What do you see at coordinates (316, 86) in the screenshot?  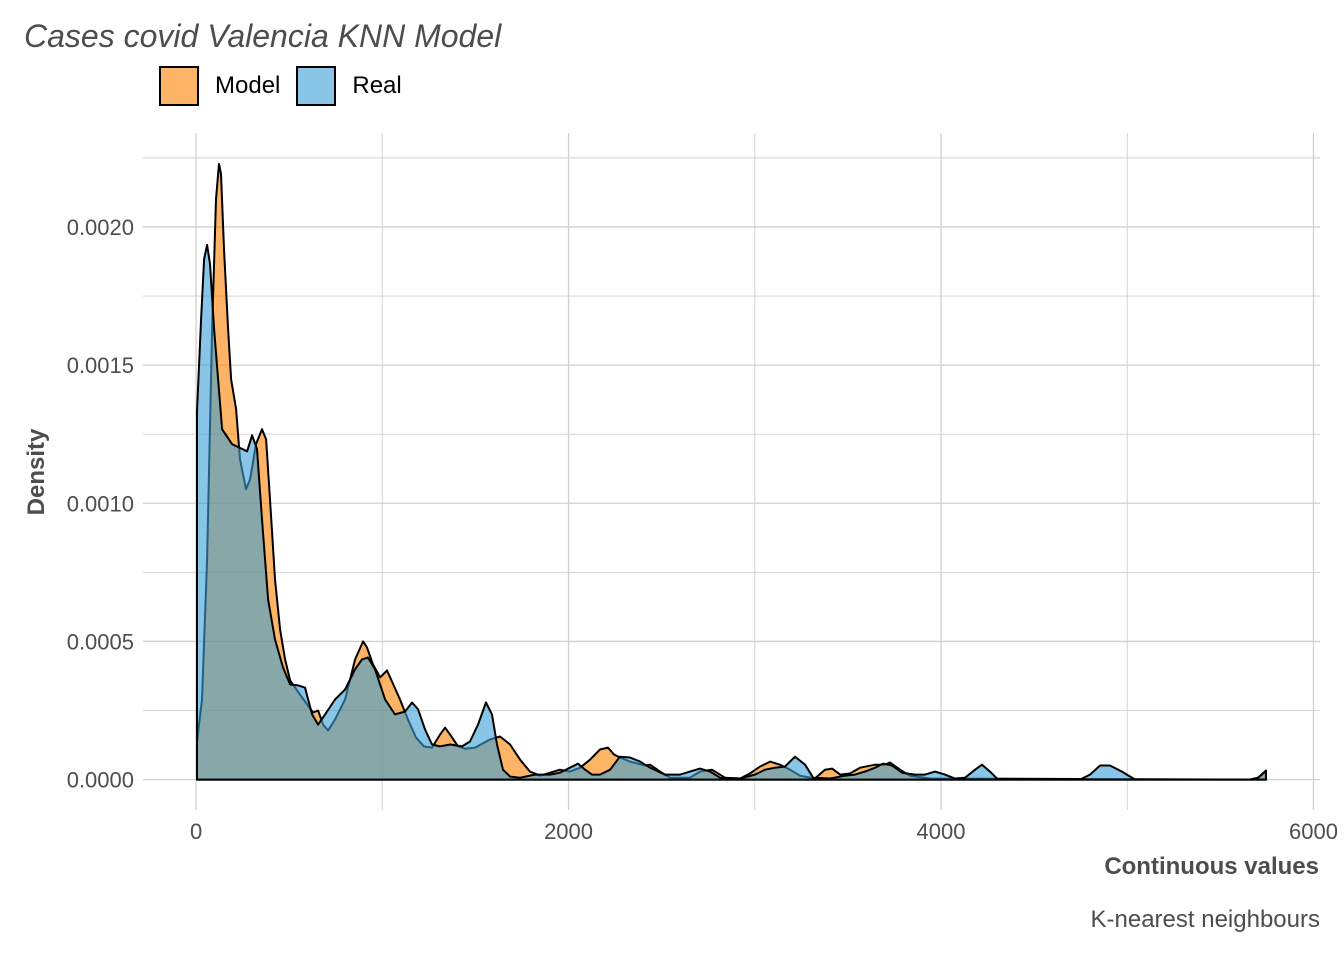 I see `legend-key-real` at bounding box center [316, 86].